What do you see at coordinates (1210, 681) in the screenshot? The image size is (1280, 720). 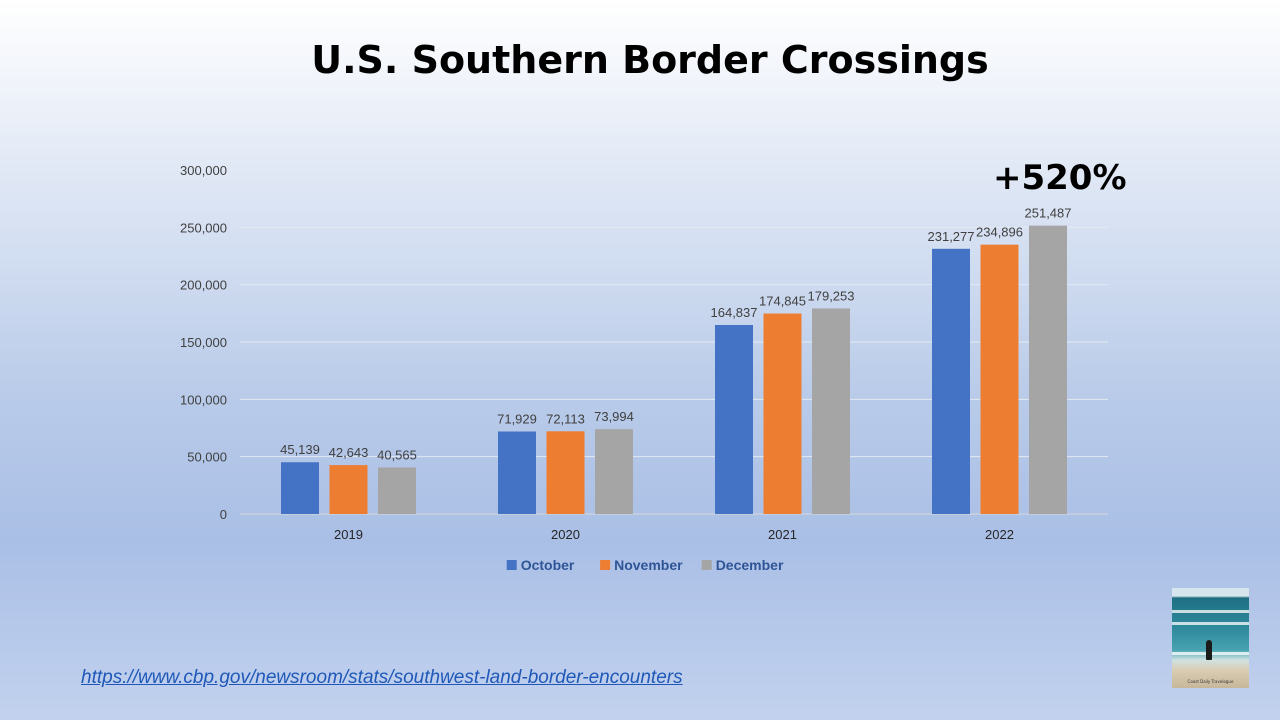 I see `photo-caption: Coast Daily Travelogue` at bounding box center [1210, 681].